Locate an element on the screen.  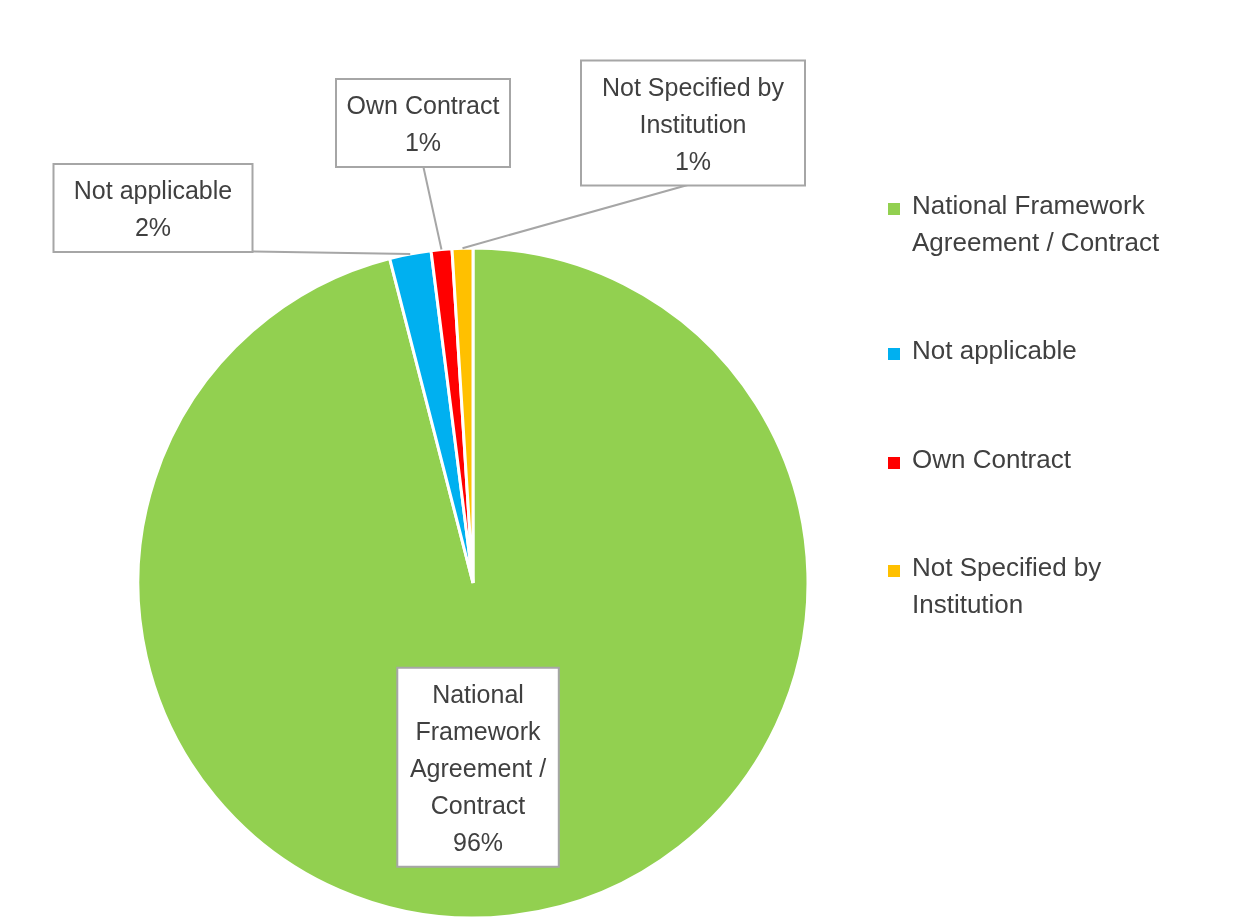
legend-label: Not applicable is located at coordinates (994, 351).